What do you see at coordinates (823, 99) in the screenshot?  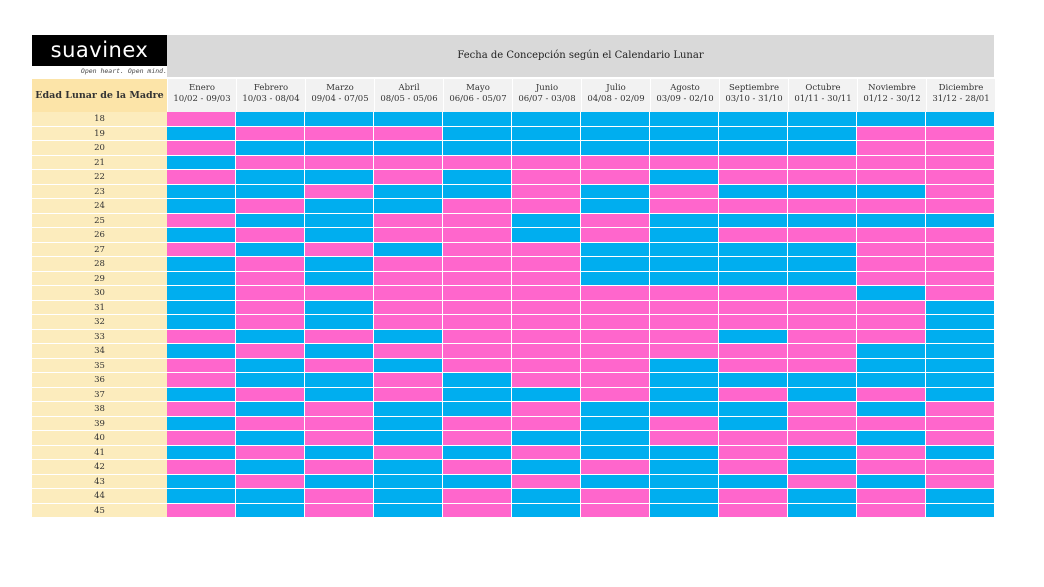 I see `month-range: 01/11 - 30/11` at bounding box center [823, 99].